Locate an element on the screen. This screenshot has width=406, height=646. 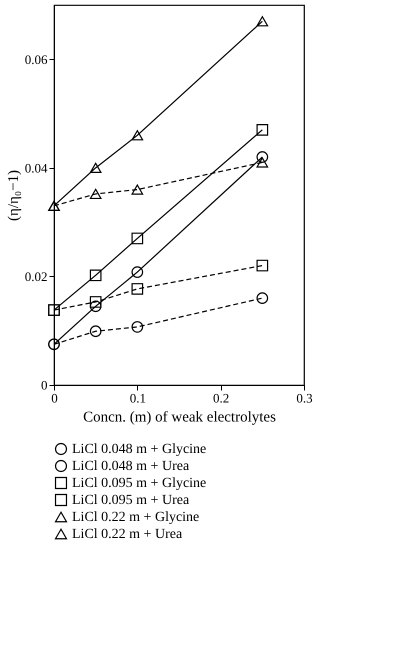
legend-label: LiCl 0.22 m + Urea is located at coordinates (127, 534).